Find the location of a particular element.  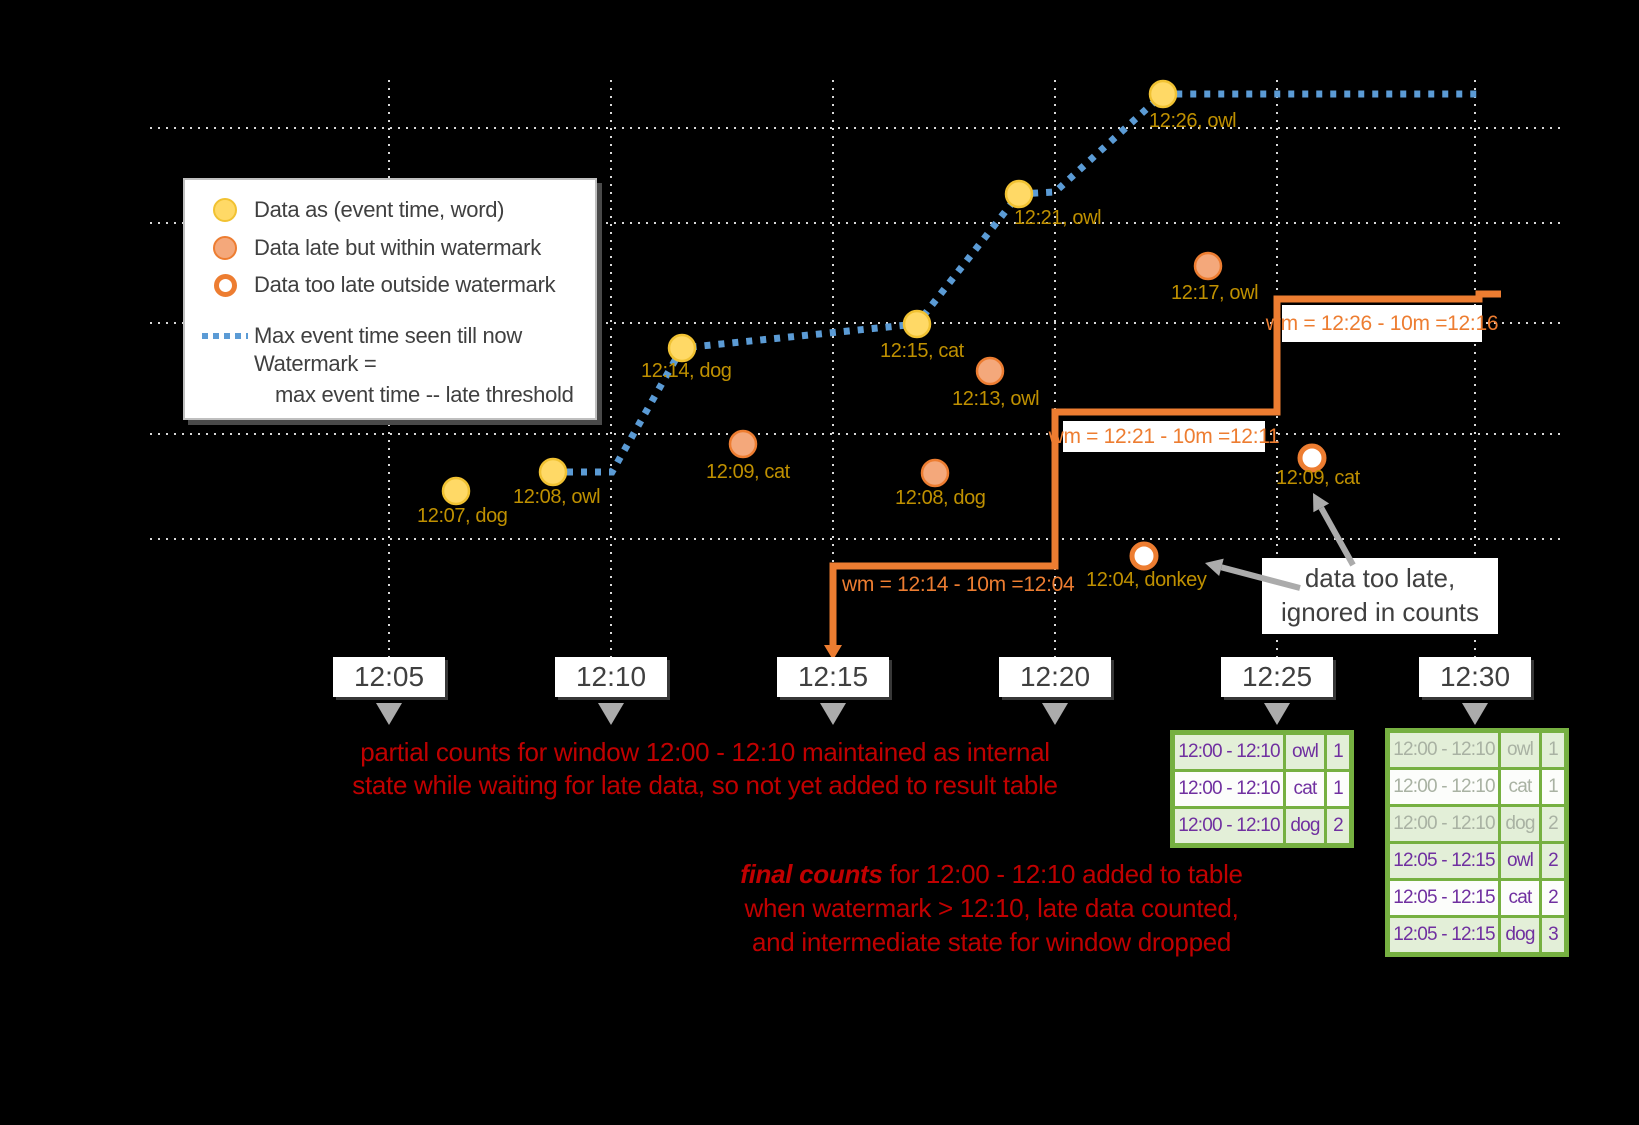

legend-item-label: Data late but within watermark is located at coordinates (397, 247).